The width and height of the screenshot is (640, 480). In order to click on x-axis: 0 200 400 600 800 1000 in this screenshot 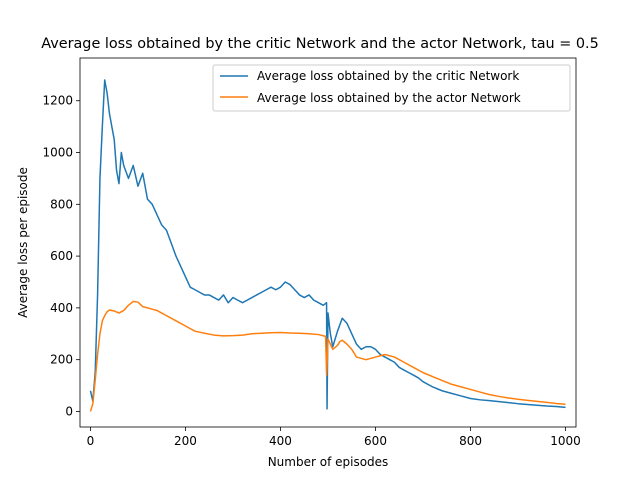, I will do `click(334, 437)`.